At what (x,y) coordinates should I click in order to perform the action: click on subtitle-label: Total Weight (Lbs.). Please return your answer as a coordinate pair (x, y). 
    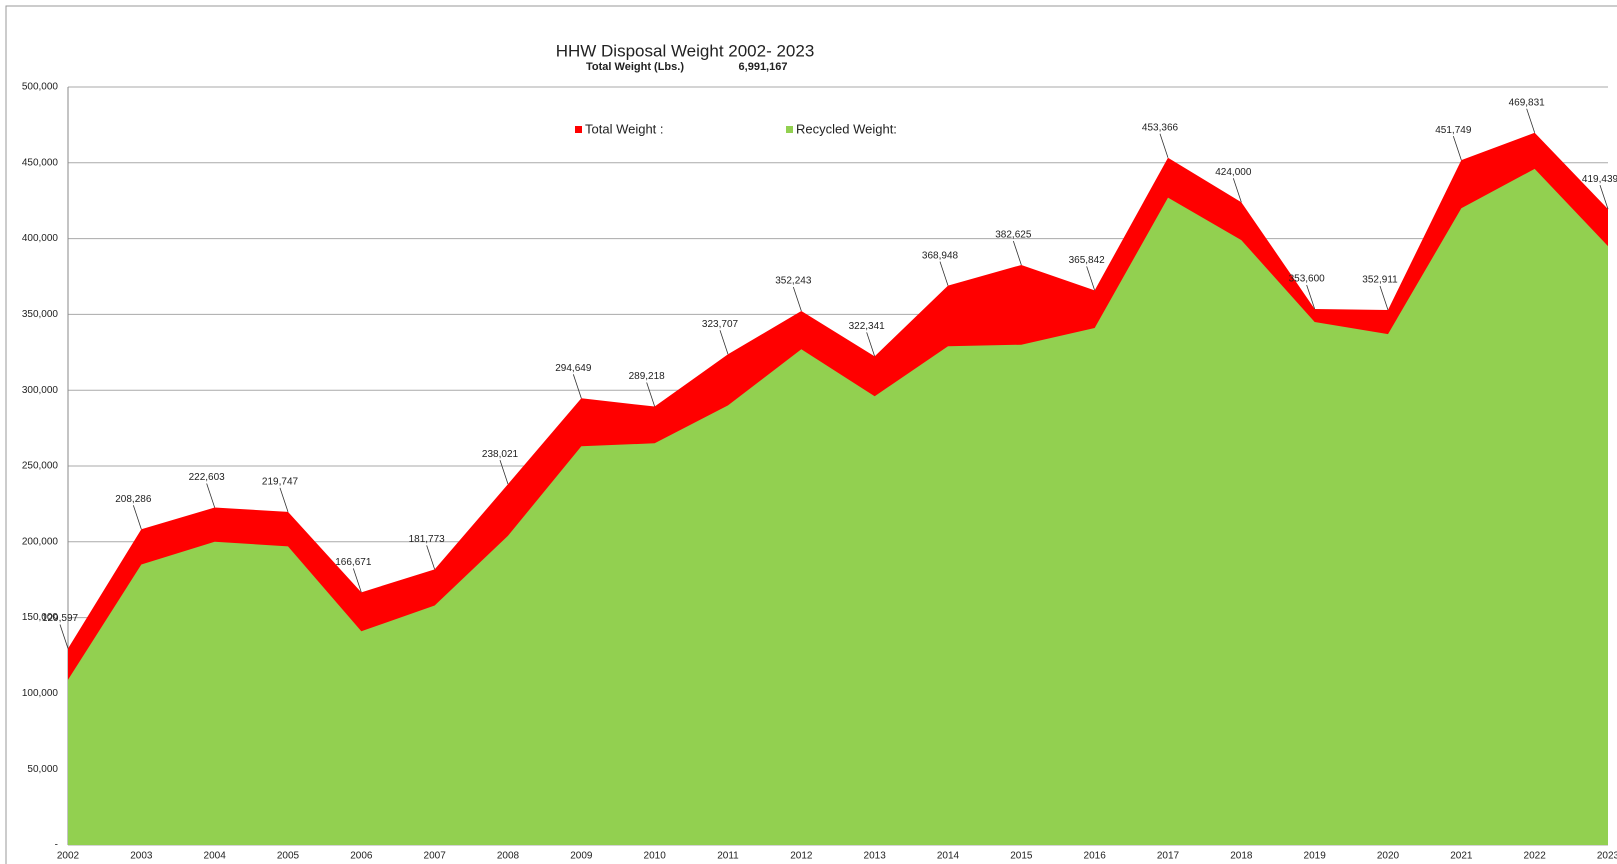
    Looking at the image, I should click on (635, 67).